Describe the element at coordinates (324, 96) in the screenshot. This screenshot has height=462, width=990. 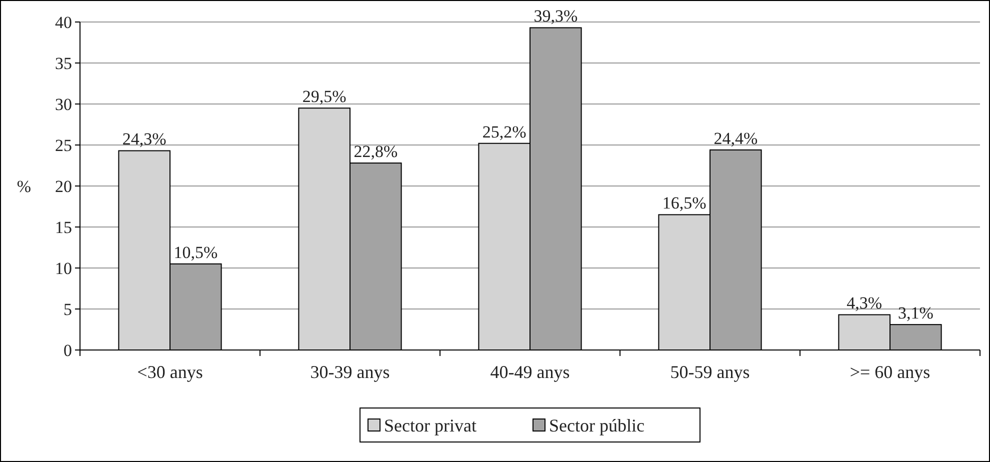
I see `data-label: 29,5%` at that location.